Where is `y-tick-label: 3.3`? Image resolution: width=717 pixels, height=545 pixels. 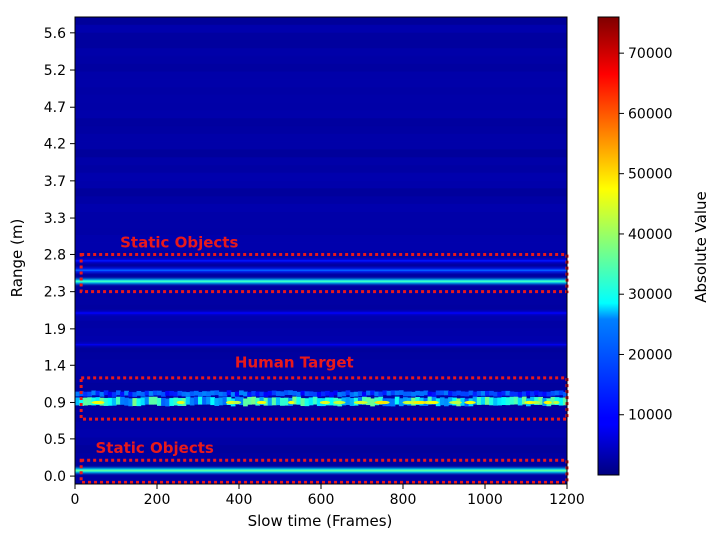 y-tick-label: 3.3 is located at coordinates (55, 219).